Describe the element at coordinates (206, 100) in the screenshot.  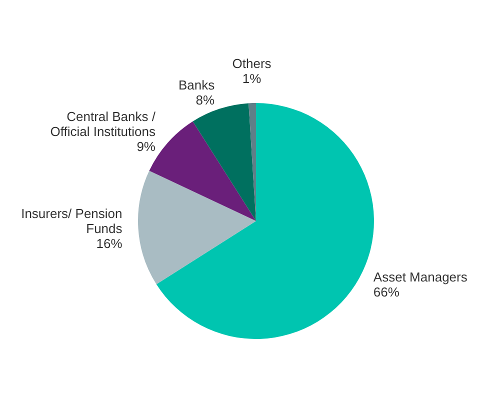
I see `data-label: 8%` at that location.